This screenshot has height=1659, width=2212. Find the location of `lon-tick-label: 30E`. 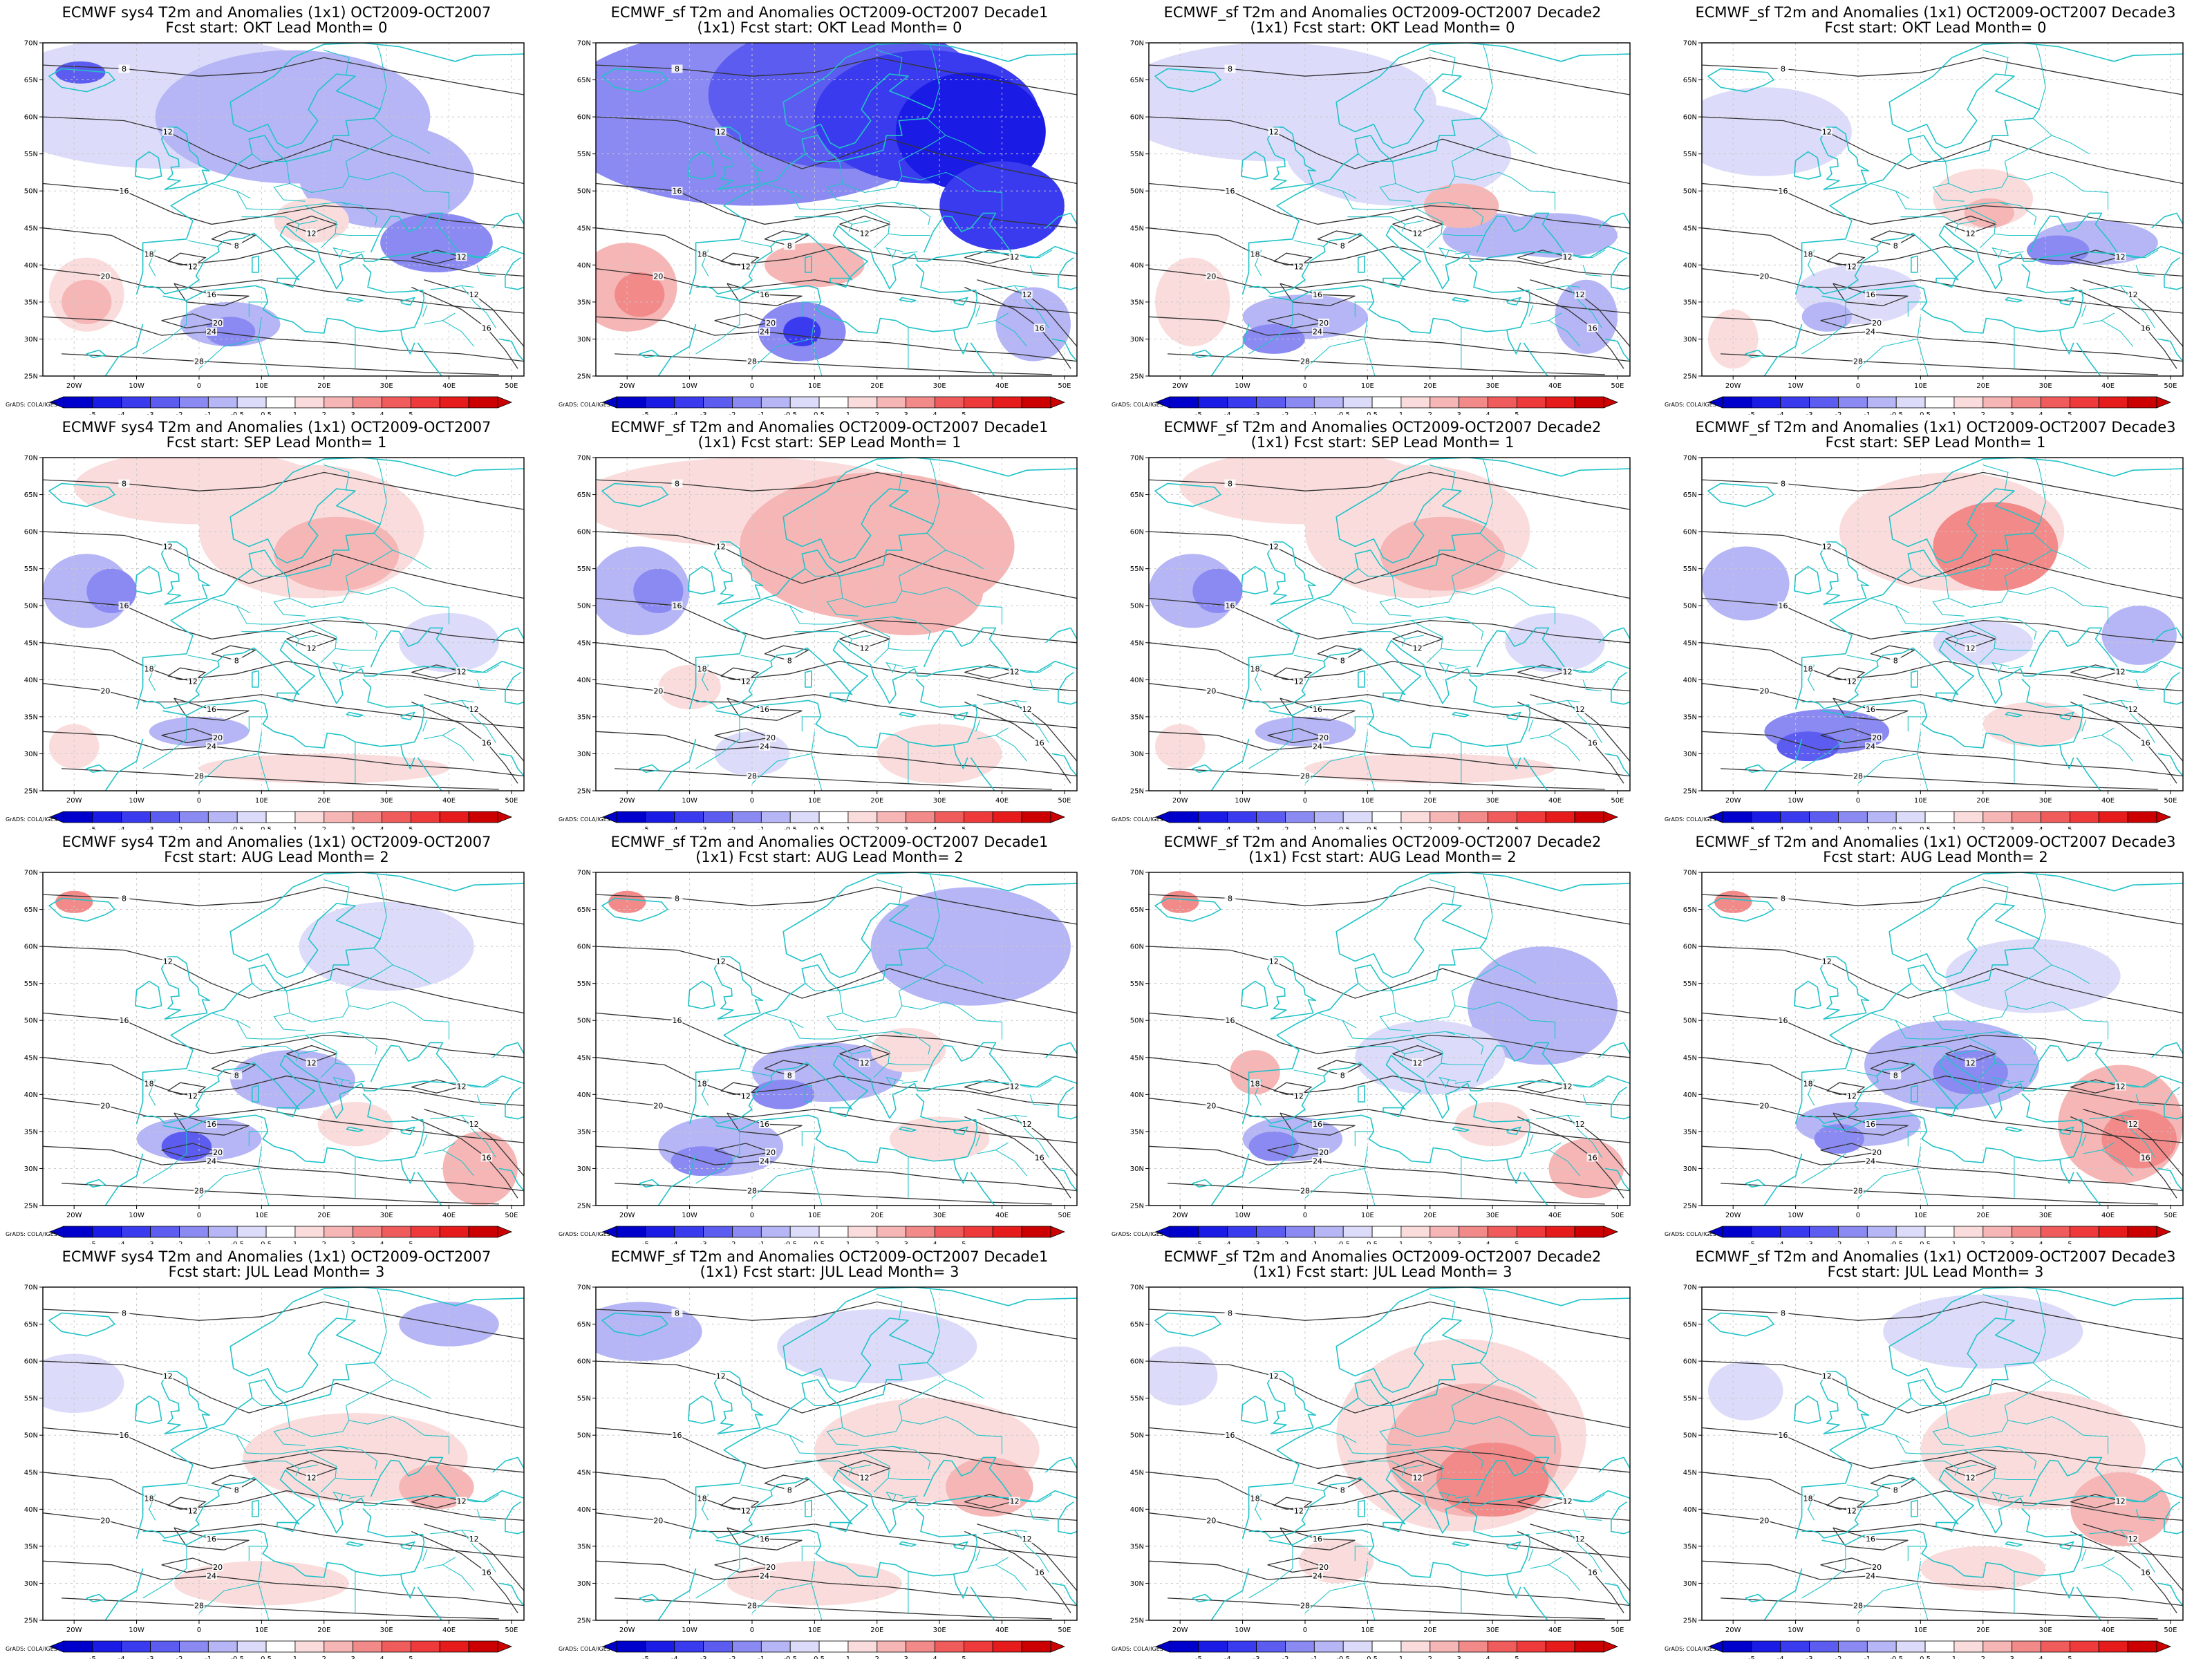

lon-tick-label: 30E is located at coordinates (939, 386).